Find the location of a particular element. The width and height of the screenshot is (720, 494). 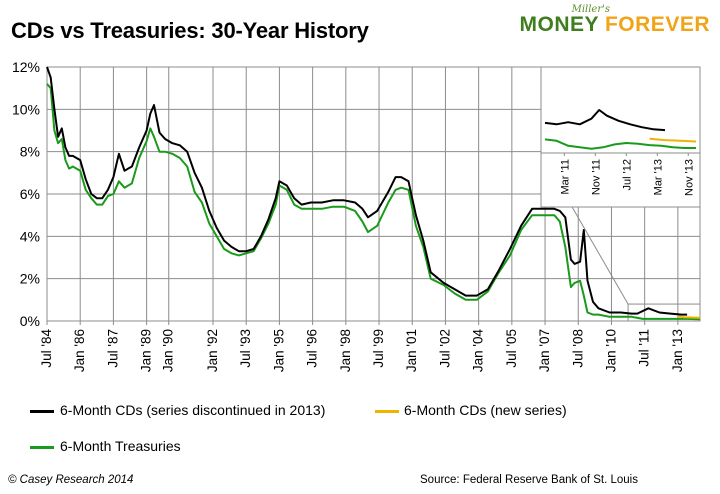

legend-swatch-cds-new is located at coordinates (387, 411).